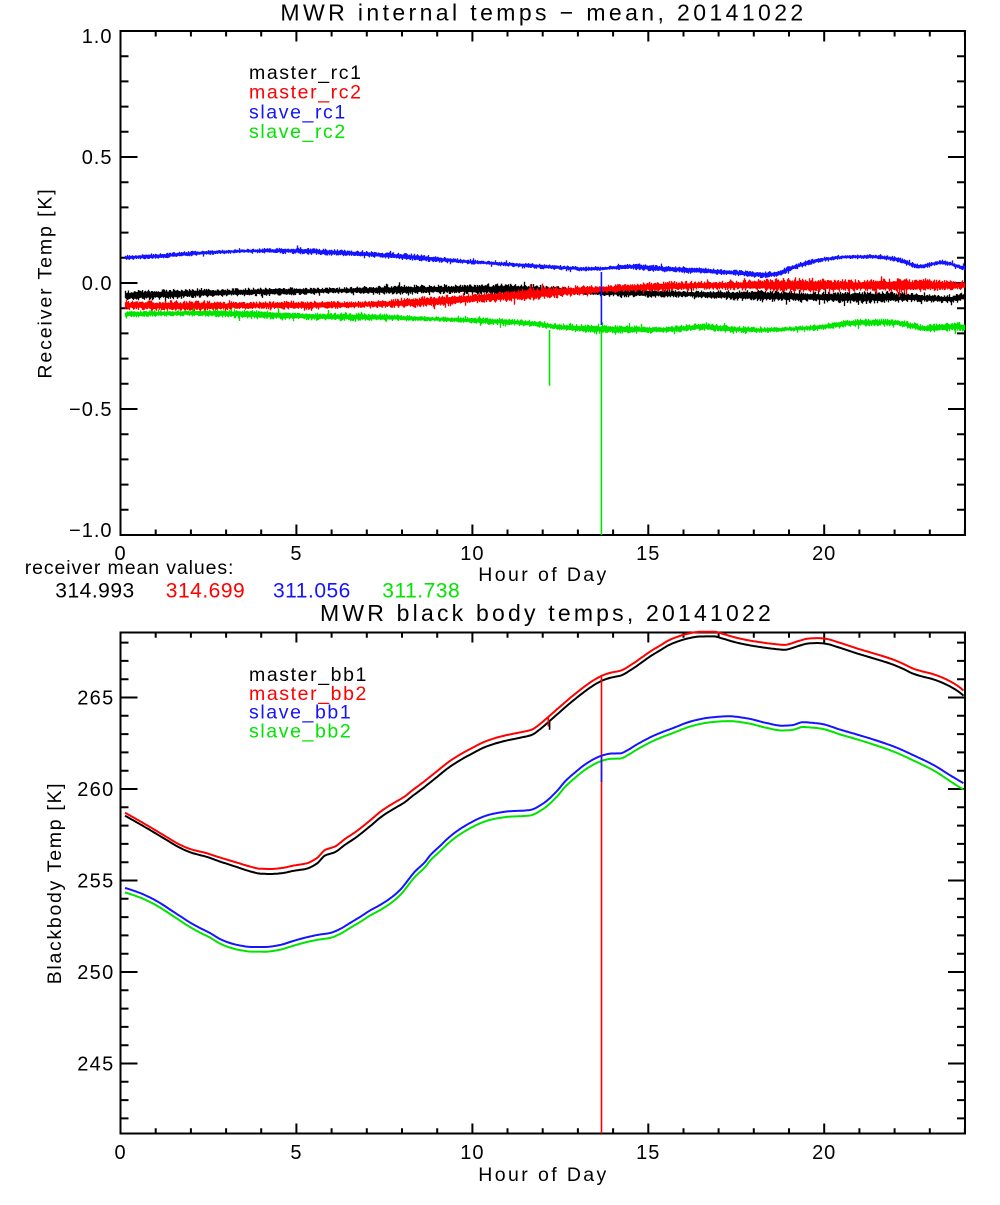  What do you see at coordinates (298, 112) in the screenshot?
I see `svg-text: slave_rc1` at bounding box center [298, 112].